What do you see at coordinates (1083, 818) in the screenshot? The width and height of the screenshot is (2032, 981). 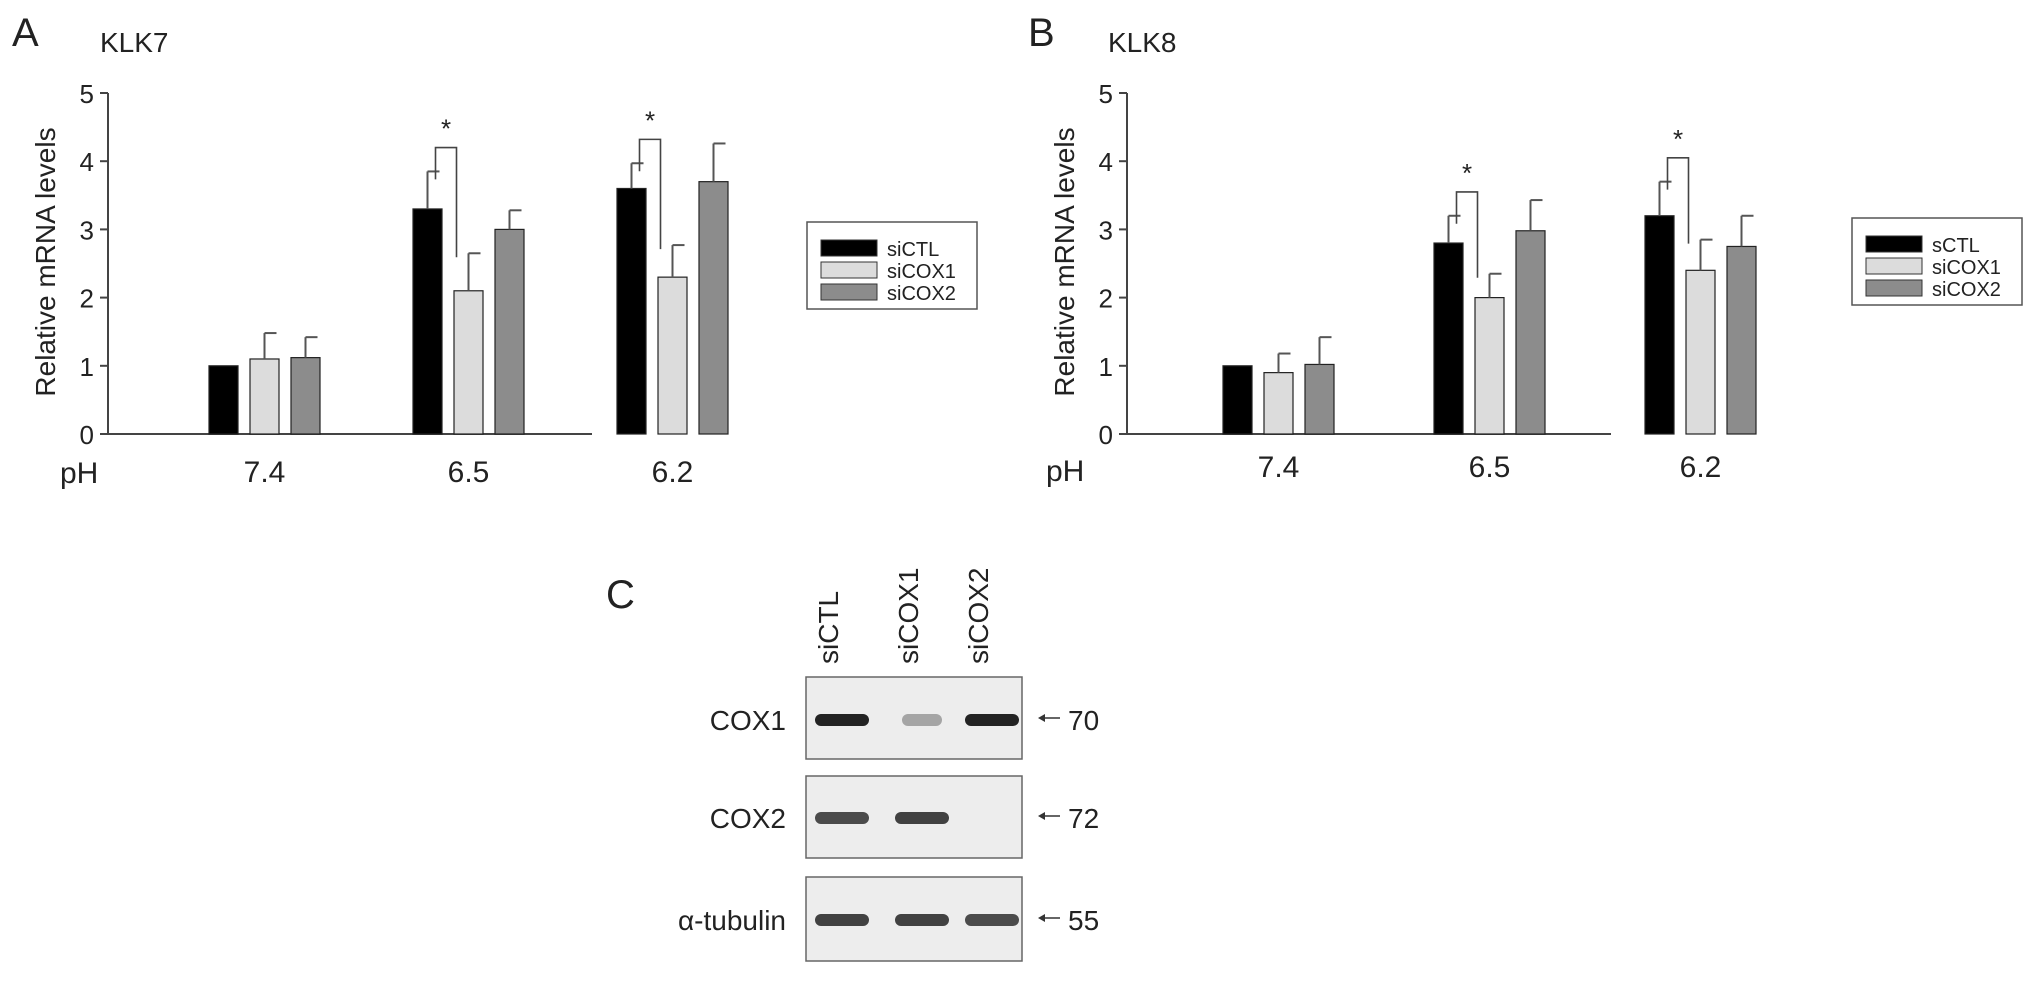 I see `molecular-weight-marker: 72` at bounding box center [1083, 818].